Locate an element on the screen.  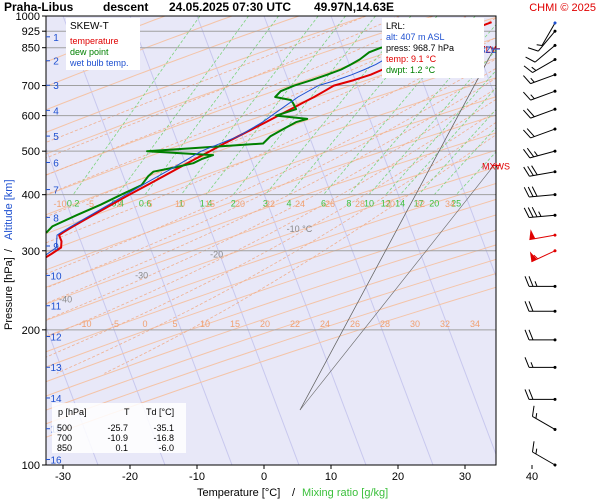
mixing-ratio-label: 0.4 is located at coordinates (117, 204).